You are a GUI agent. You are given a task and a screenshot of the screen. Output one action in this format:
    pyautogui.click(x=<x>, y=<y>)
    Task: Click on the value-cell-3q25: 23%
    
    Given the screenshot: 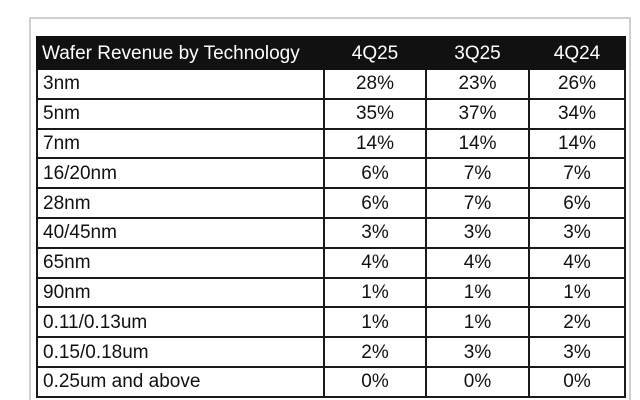 What is the action you would take?
    pyautogui.click(x=477, y=84)
    